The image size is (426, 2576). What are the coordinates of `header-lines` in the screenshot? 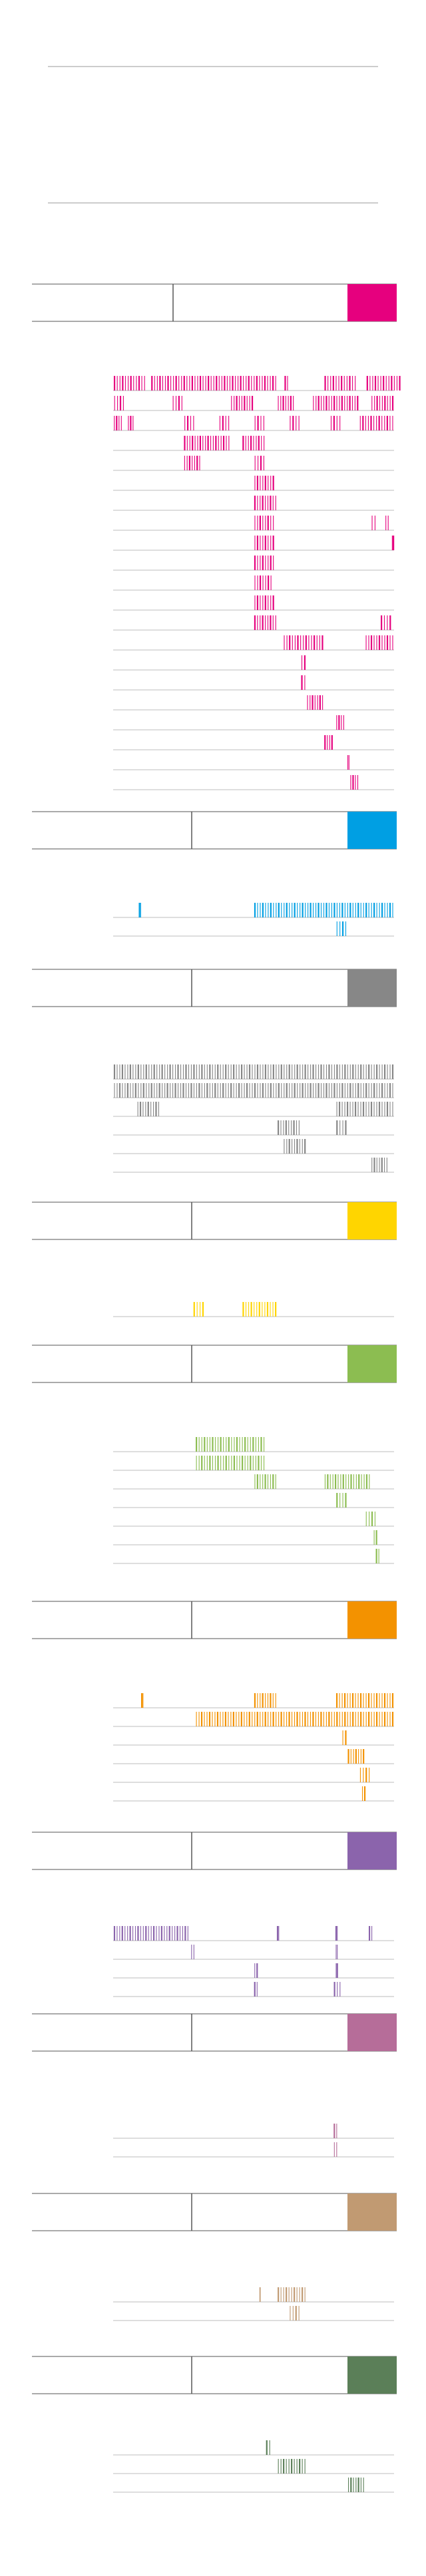 It's located at (213, 135).